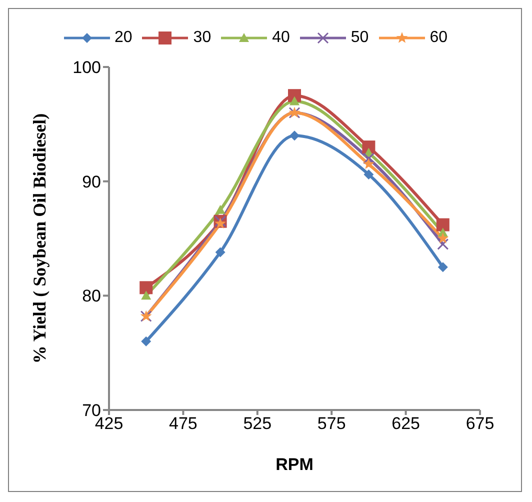  What do you see at coordinates (406, 424) in the screenshot?
I see `x-tick-label: 625` at bounding box center [406, 424].